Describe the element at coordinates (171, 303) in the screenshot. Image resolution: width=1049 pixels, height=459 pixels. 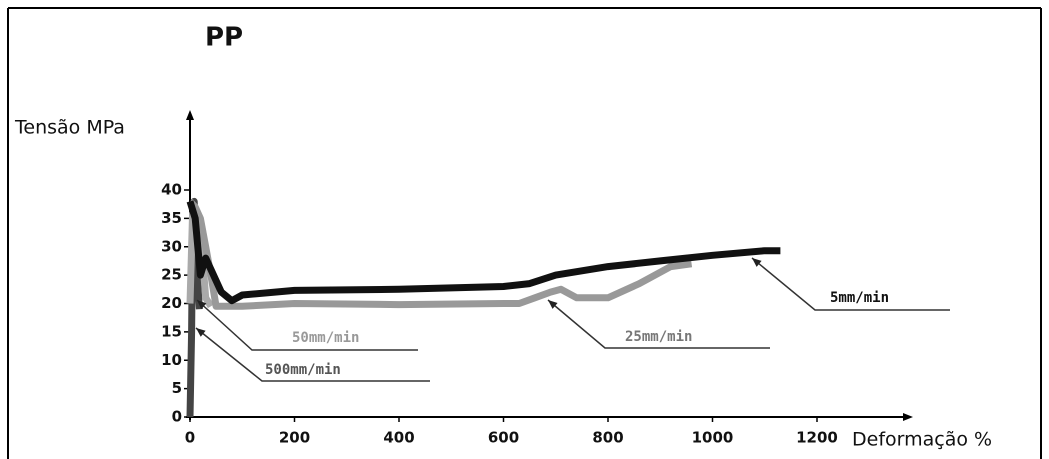
I see `y-tick-label: 20` at that location.